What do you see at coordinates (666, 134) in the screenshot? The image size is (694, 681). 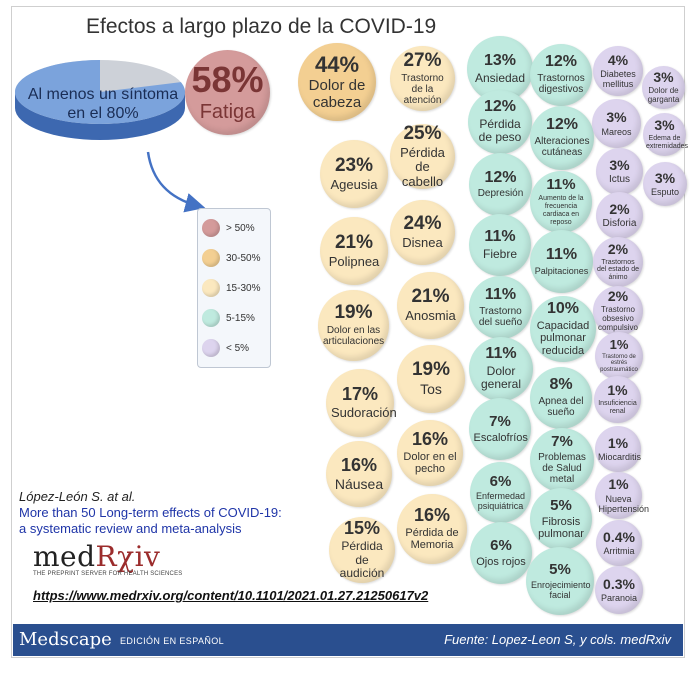 I see `symptom-bubble: 3% Edema de extremidades` at bounding box center [666, 134].